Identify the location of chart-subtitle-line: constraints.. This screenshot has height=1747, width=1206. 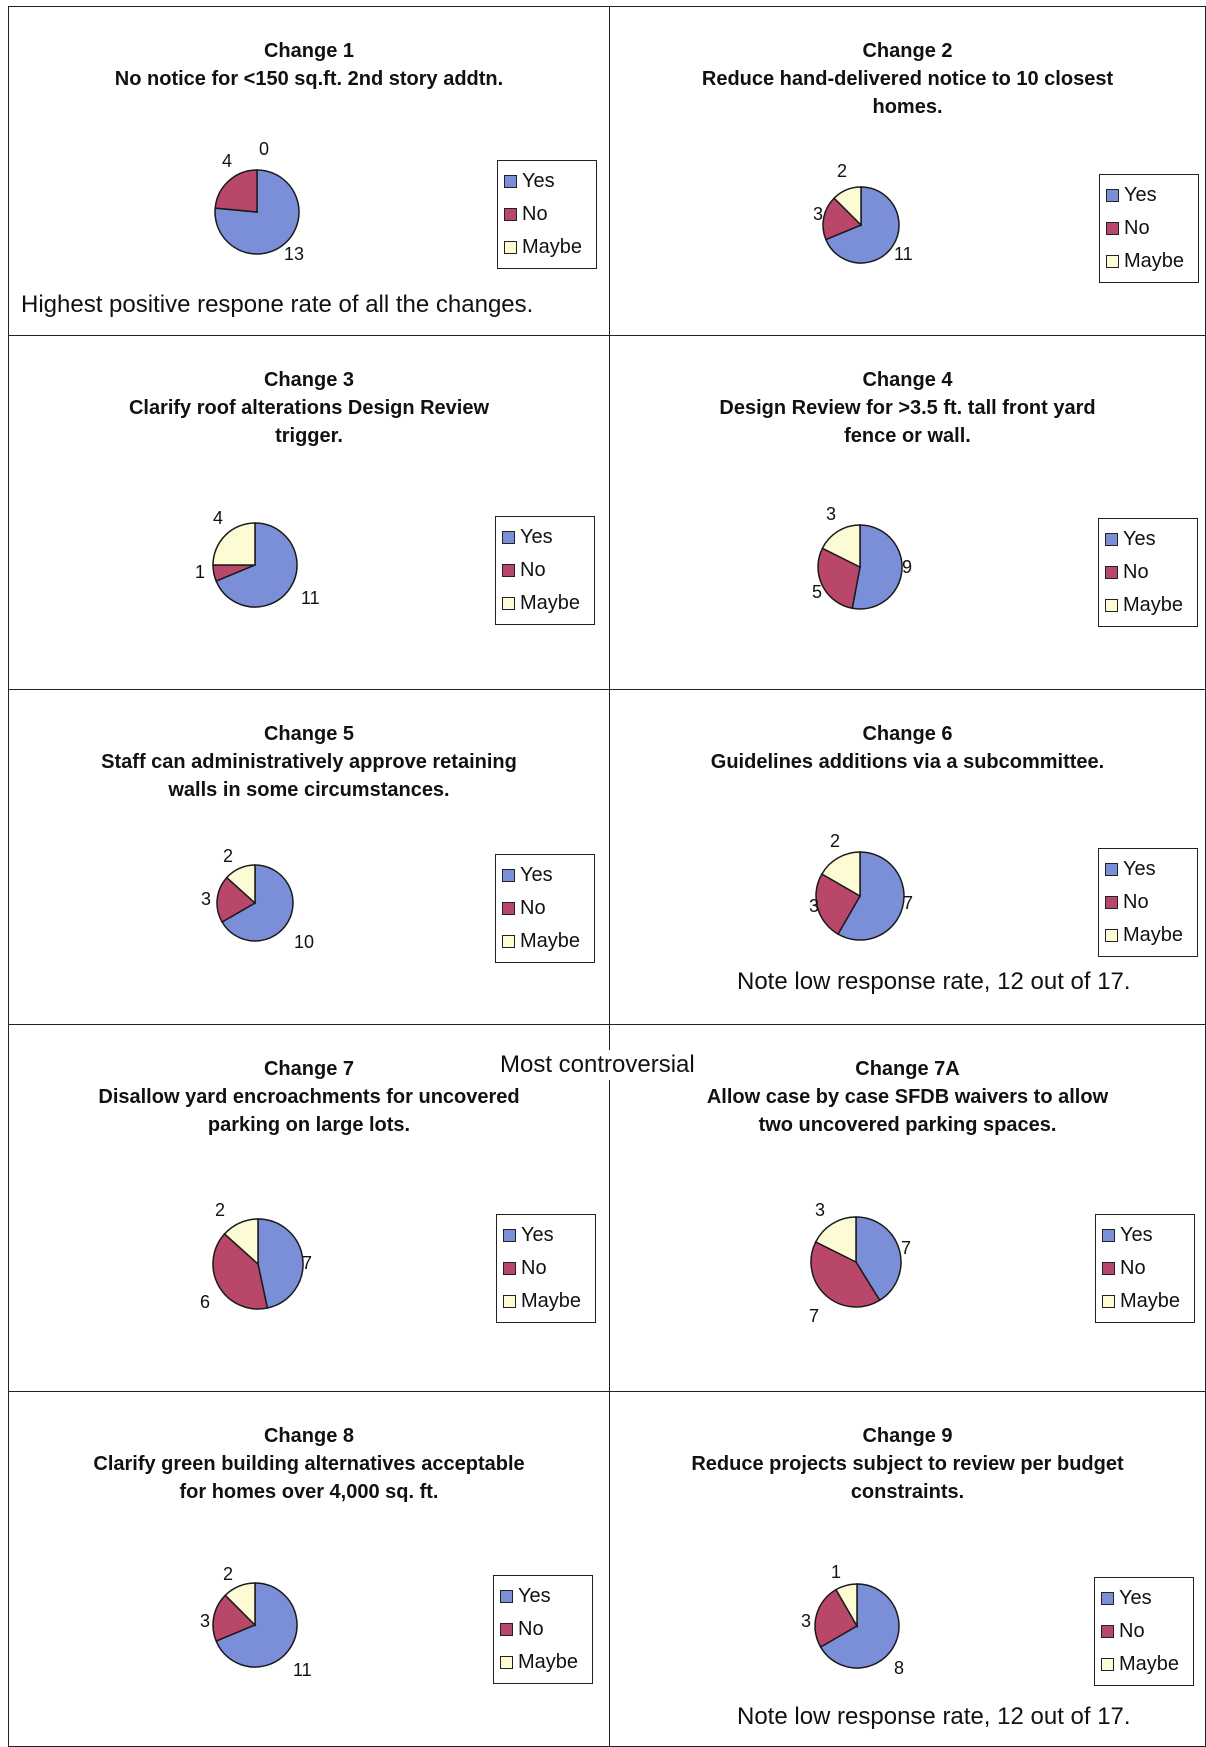
(907, 1492).